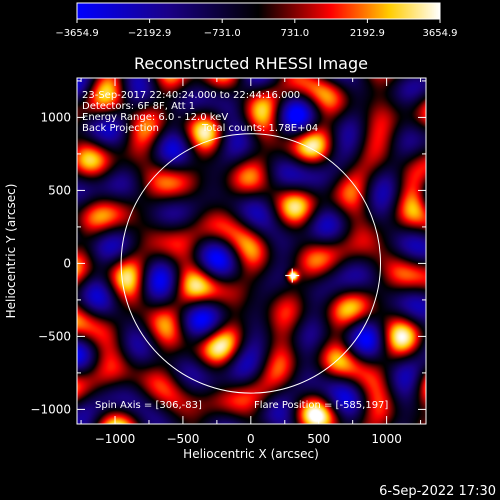 Image resolution: width=500 pixels, height=500 pixels. I want to click on annotation-time-range: 23-Sep-2017 22:40:24.000 to 22:44:16.000, so click(191, 95).